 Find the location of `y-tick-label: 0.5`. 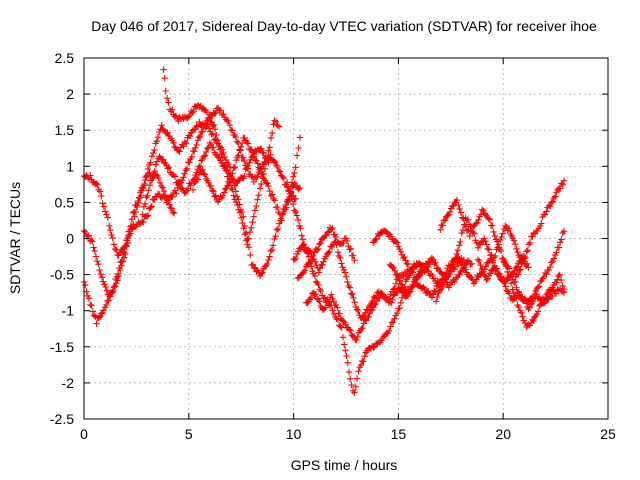

y-tick-label: 0.5 is located at coordinates (65, 202).